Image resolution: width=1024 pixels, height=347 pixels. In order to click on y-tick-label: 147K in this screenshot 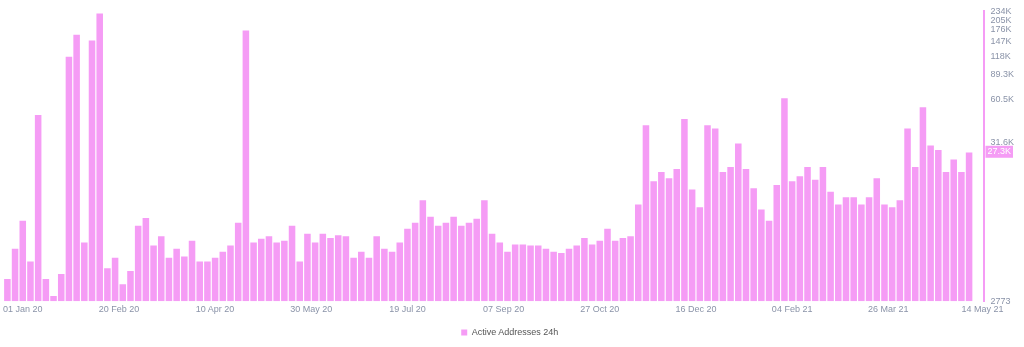, I will do `click(1001, 41)`.